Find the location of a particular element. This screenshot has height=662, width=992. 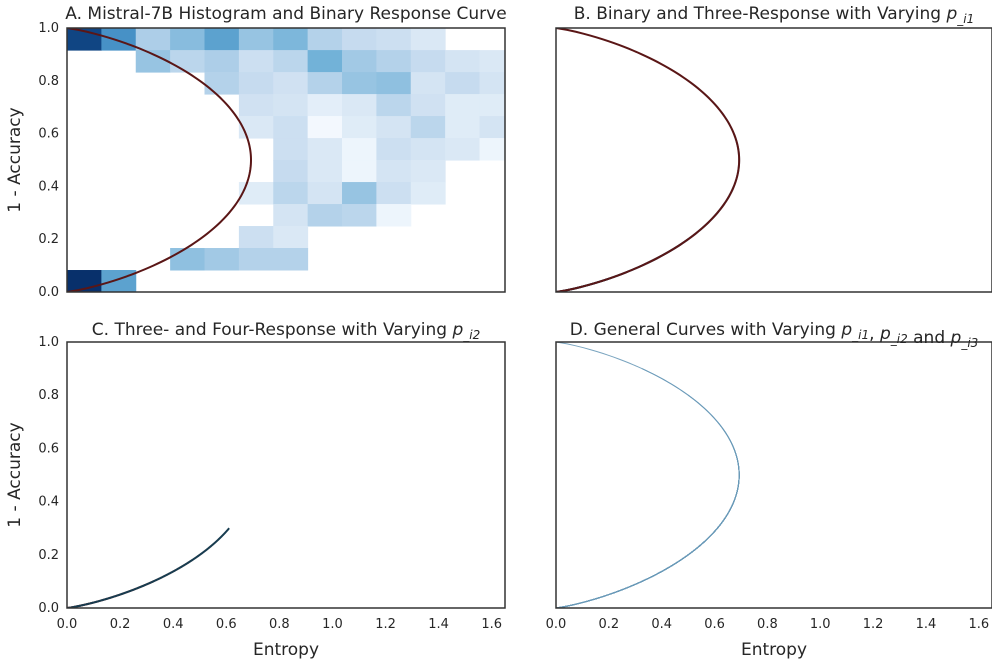

panel-d-xticks: 0.0 0.2 0.4 0.6 0.8 1.0 1.2 1.4 1.6 is located at coordinates (767, 624).